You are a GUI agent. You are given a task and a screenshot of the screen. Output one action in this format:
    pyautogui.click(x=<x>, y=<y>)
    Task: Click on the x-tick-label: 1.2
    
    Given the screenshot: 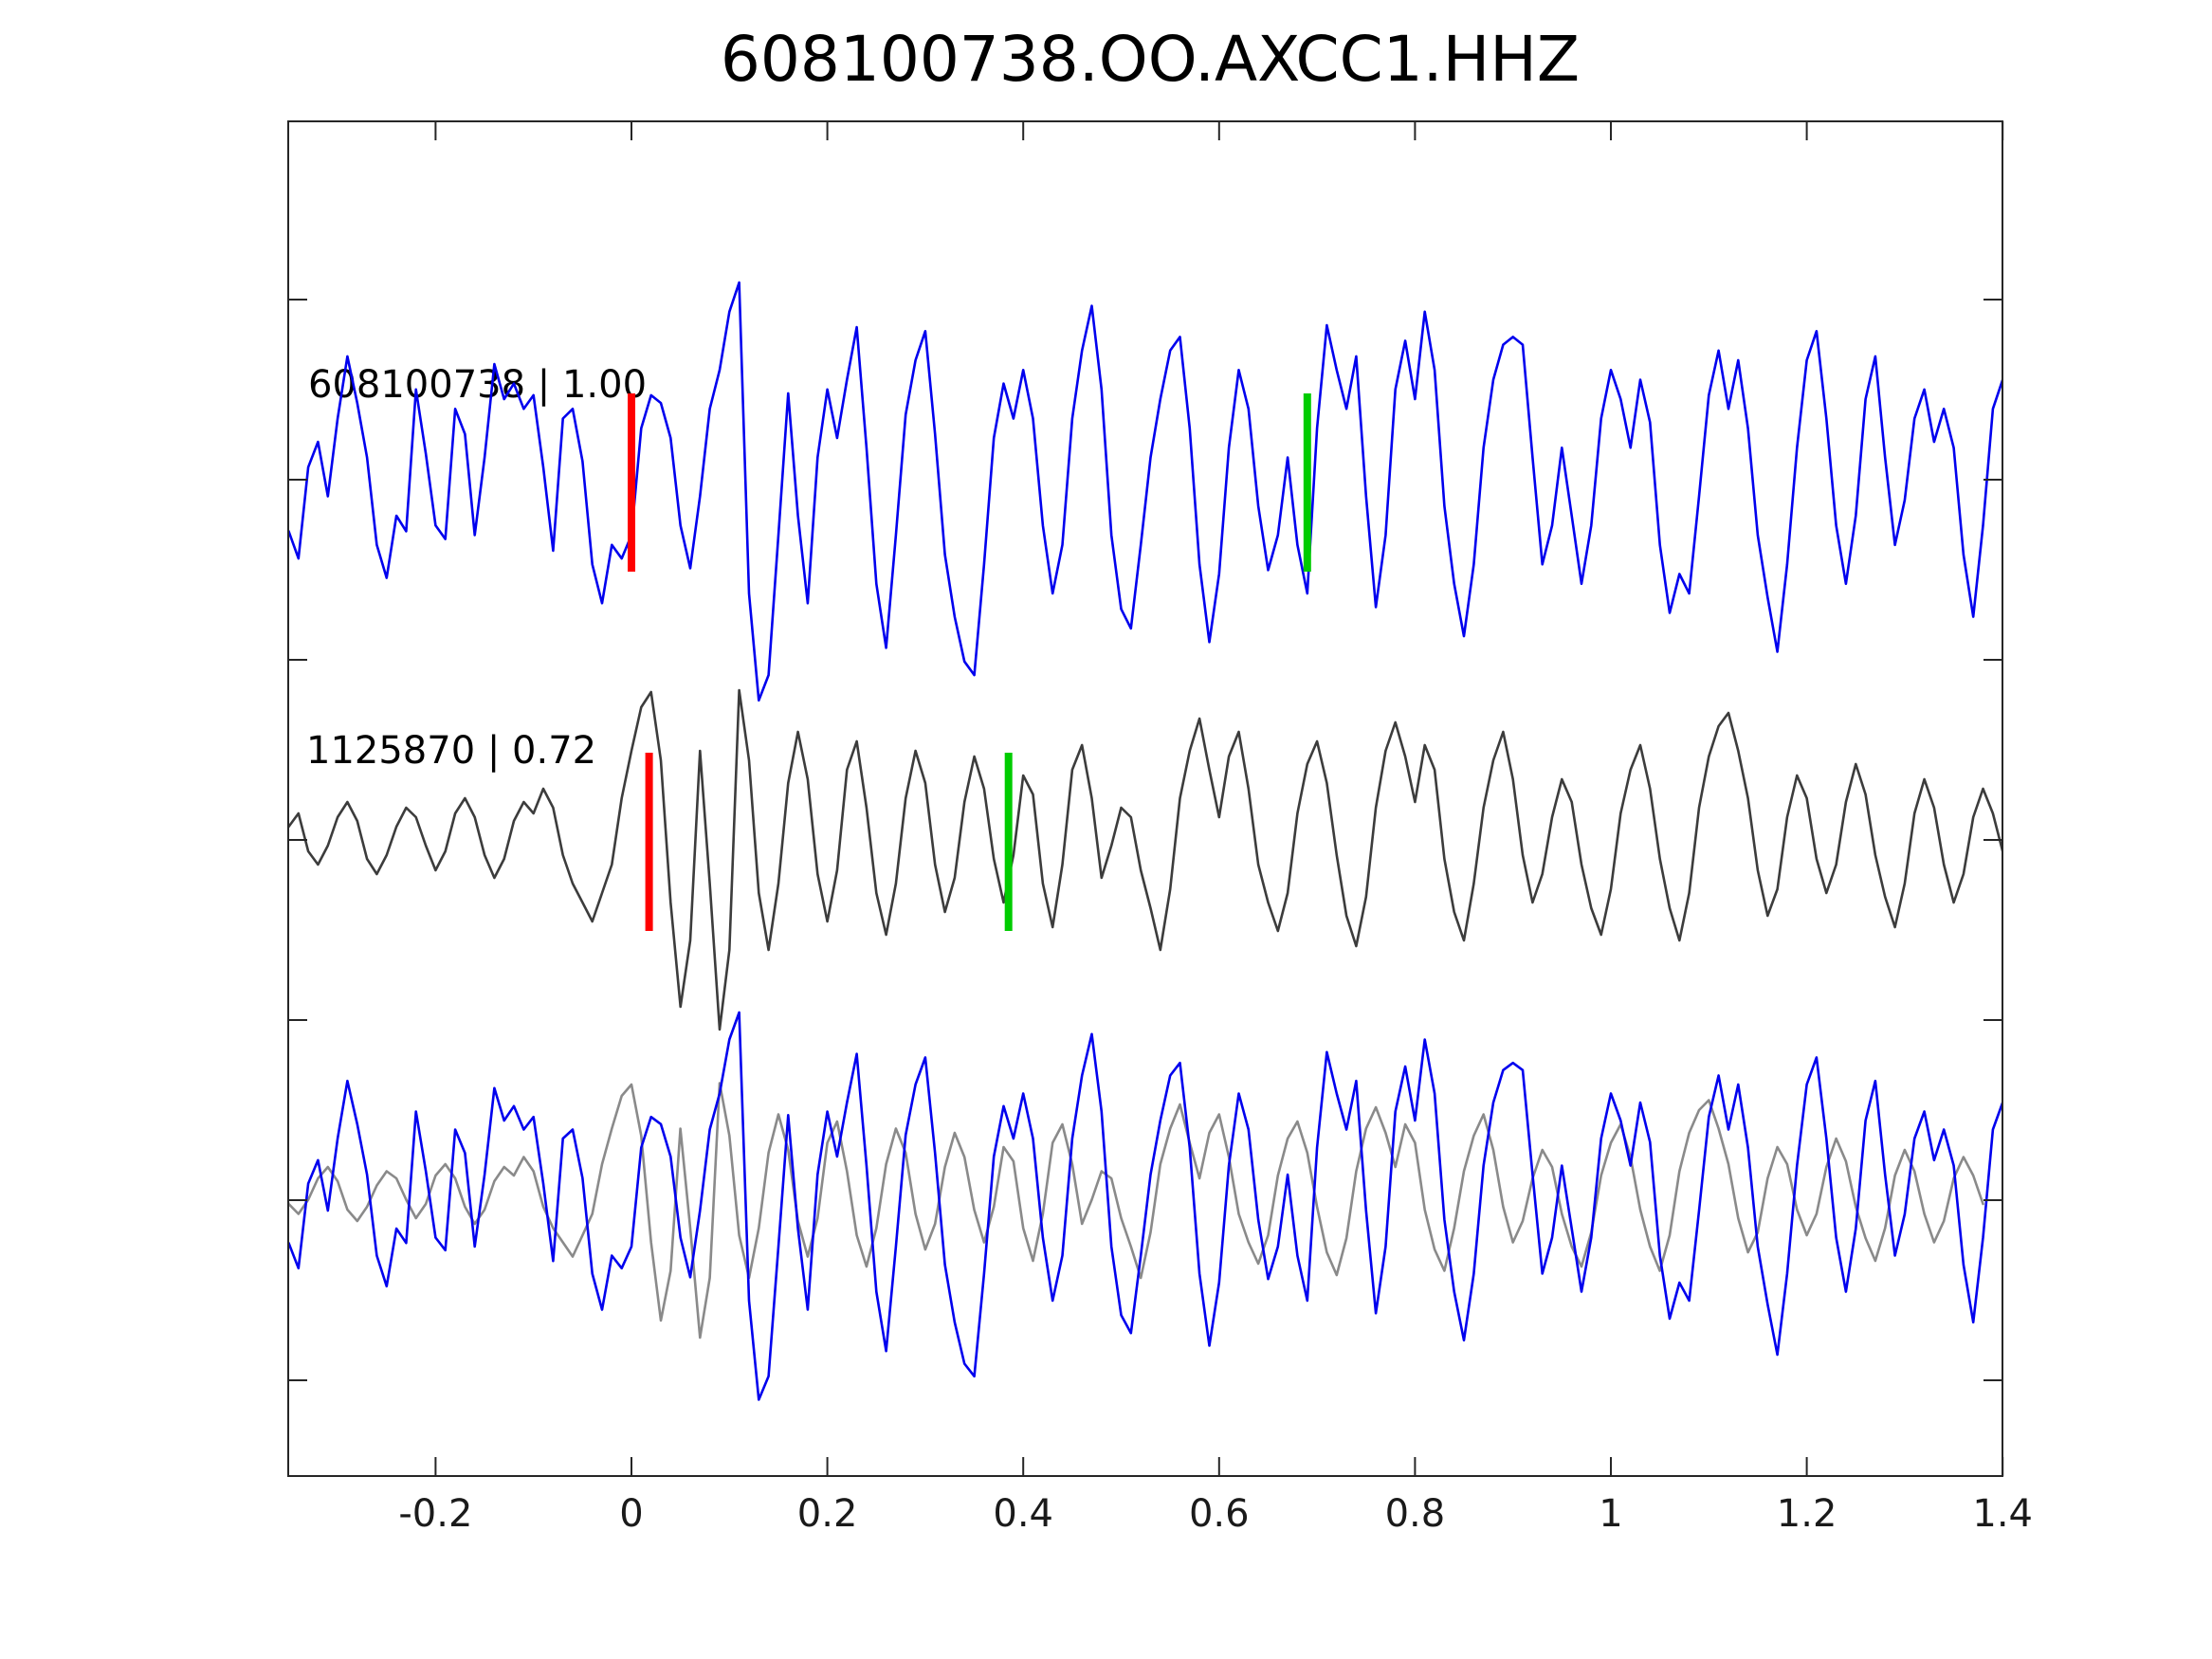 What is the action you would take?
    pyautogui.click(x=1806, y=1514)
    